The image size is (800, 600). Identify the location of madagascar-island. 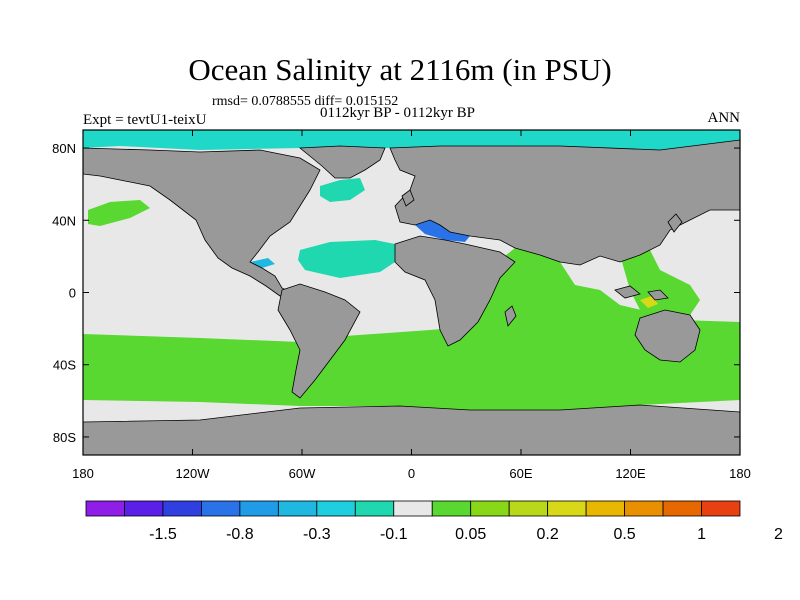
(510, 316).